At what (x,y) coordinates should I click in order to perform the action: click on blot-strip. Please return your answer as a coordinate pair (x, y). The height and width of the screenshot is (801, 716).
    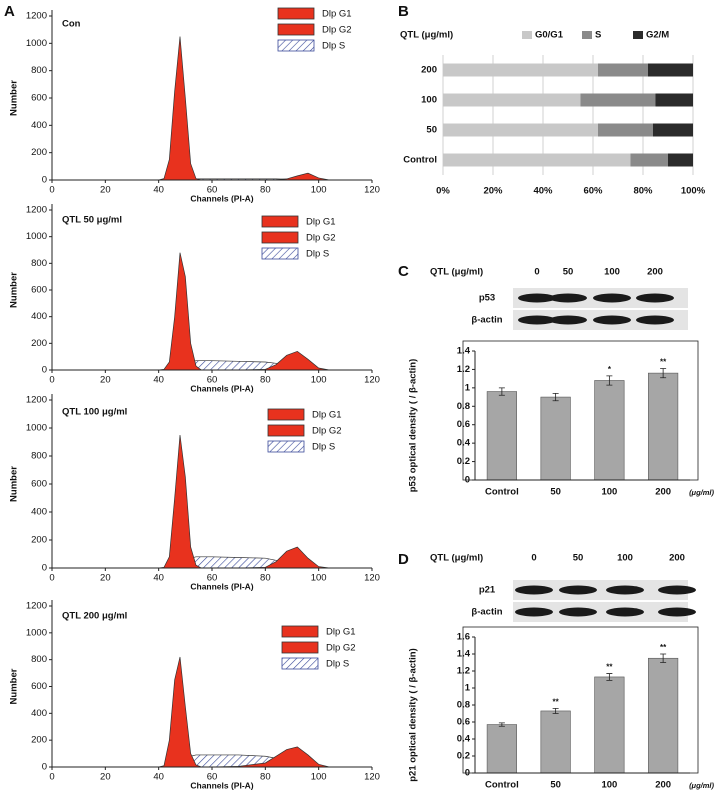
    Looking at the image, I should click on (600, 612).